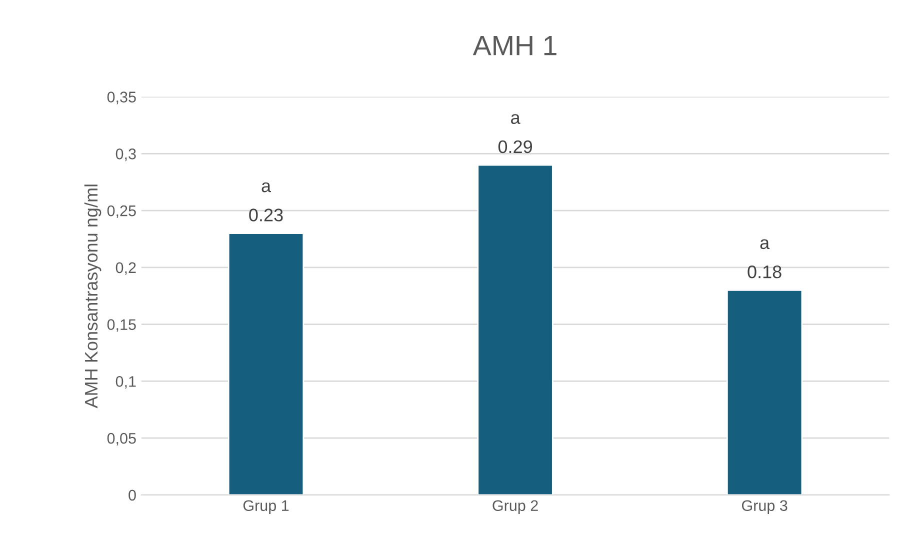 The height and width of the screenshot is (553, 912). Describe the element at coordinates (126, 268) in the screenshot. I see `y-tick-label: 0,2` at that location.